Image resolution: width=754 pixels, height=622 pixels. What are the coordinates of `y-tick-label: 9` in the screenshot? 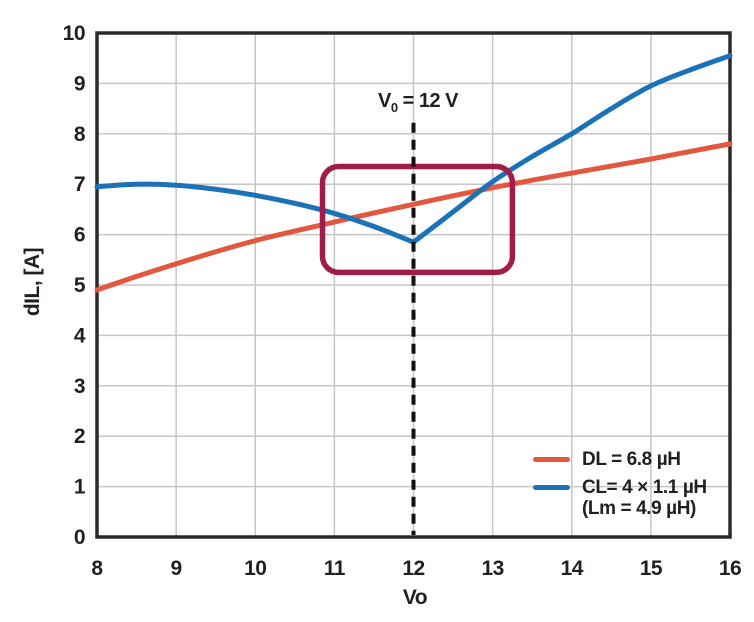 It's located at (79, 83).